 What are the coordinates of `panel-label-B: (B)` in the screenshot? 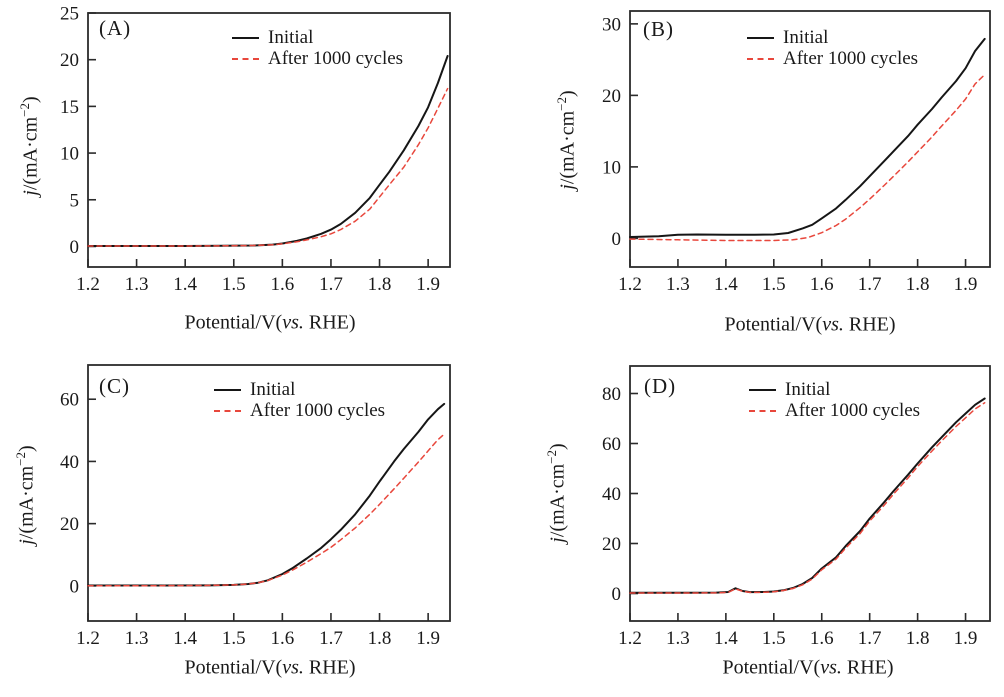 It's located at (658, 29).